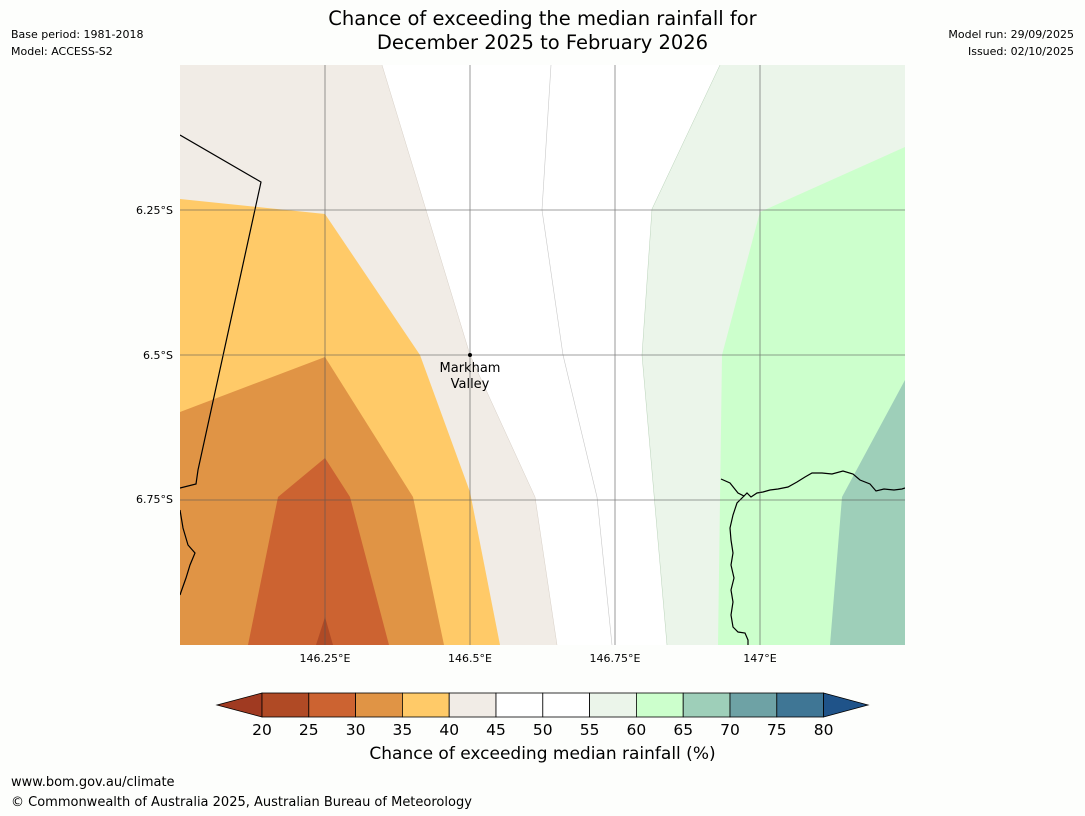 The width and height of the screenshot is (1085, 816). I want to click on footer-url: www.bom.gov.au/climate, so click(93, 782).